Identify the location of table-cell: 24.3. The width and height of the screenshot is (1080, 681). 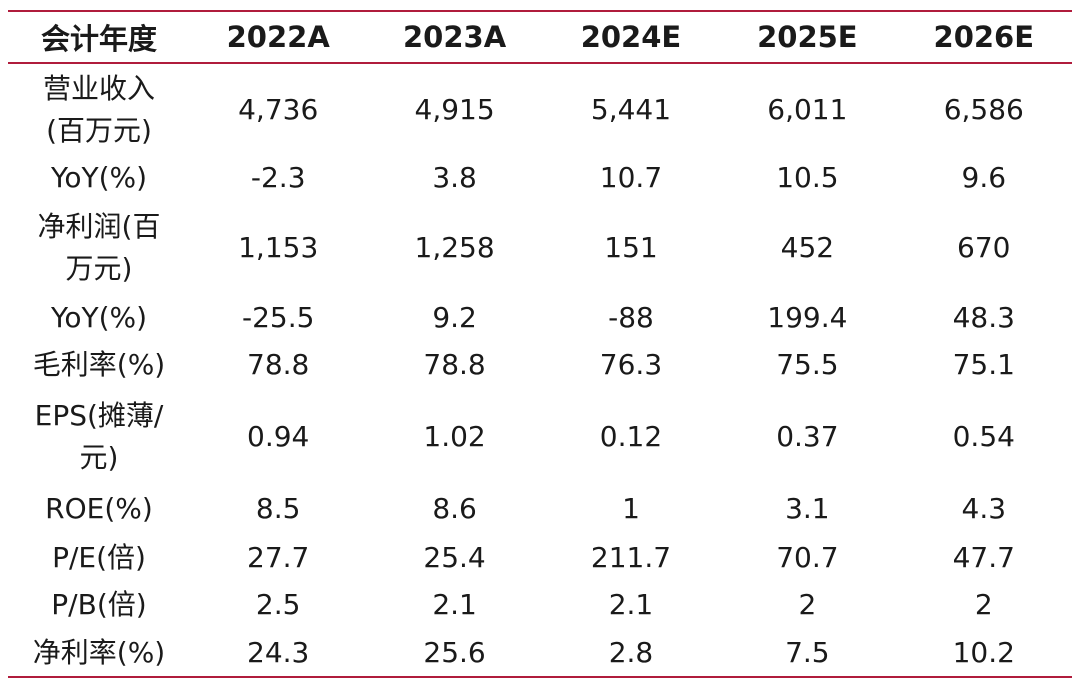
(278, 652).